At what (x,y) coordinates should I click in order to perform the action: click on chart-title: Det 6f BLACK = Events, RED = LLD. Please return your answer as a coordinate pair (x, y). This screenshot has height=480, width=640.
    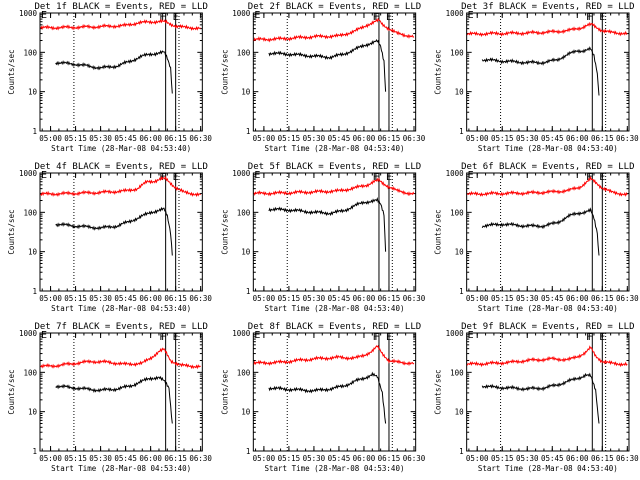
    Looking at the image, I should click on (547, 167).